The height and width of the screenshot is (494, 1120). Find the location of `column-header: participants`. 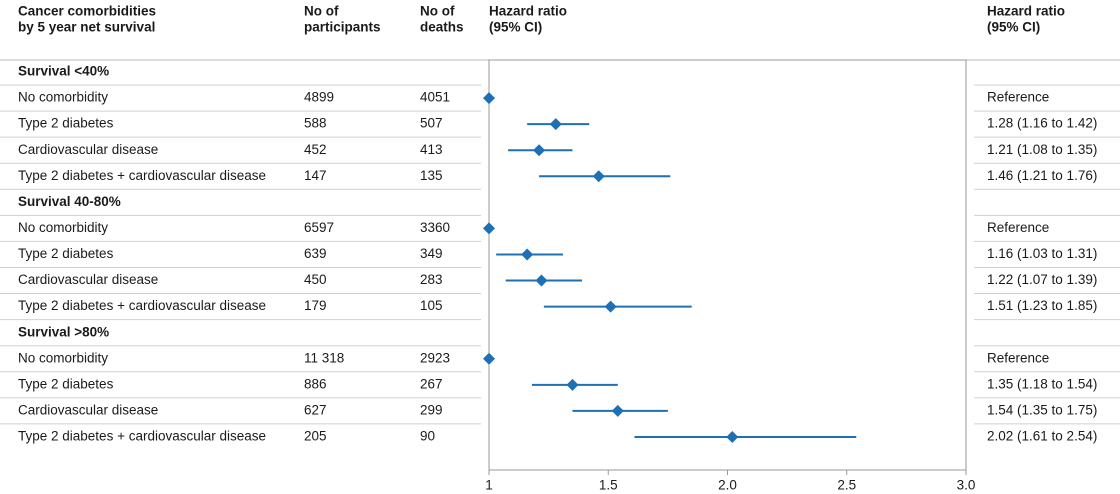

column-header: participants is located at coordinates (342, 27).